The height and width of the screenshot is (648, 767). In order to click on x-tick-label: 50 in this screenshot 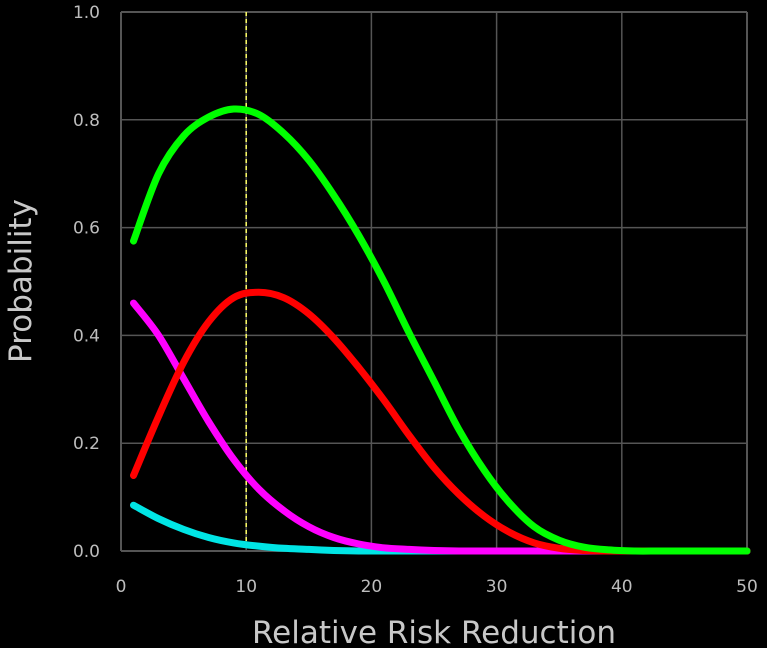, I will do `click(747, 587)`.